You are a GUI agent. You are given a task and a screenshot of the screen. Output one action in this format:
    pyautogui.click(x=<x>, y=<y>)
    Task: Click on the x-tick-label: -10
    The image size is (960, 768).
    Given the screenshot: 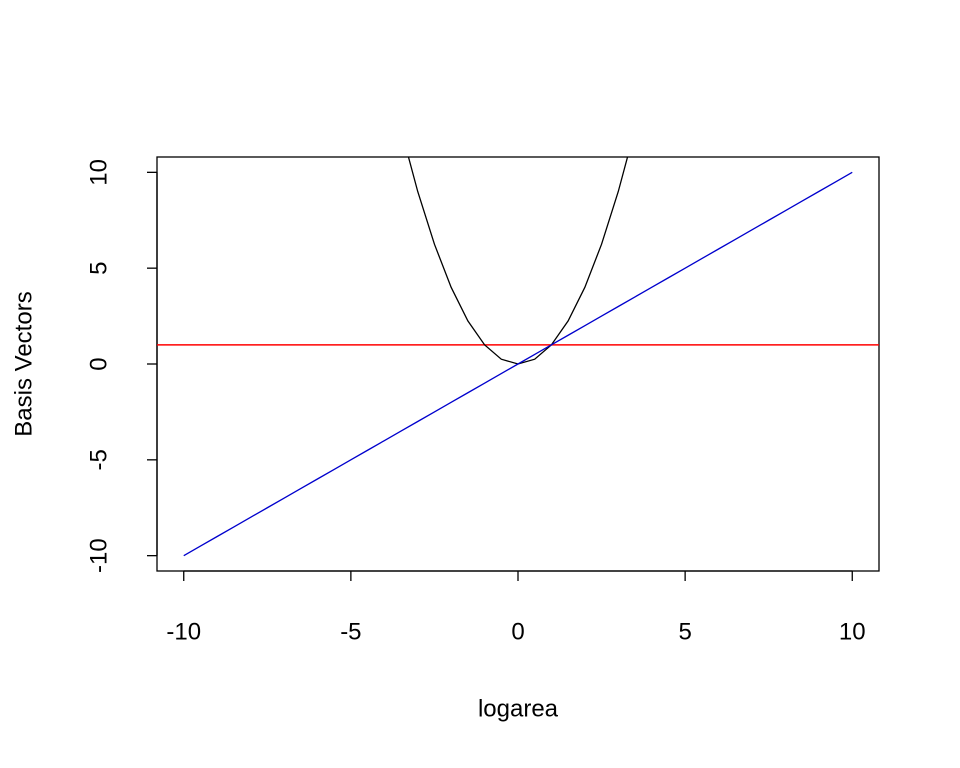 What is the action you would take?
    pyautogui.click(x=183, y=631)
    